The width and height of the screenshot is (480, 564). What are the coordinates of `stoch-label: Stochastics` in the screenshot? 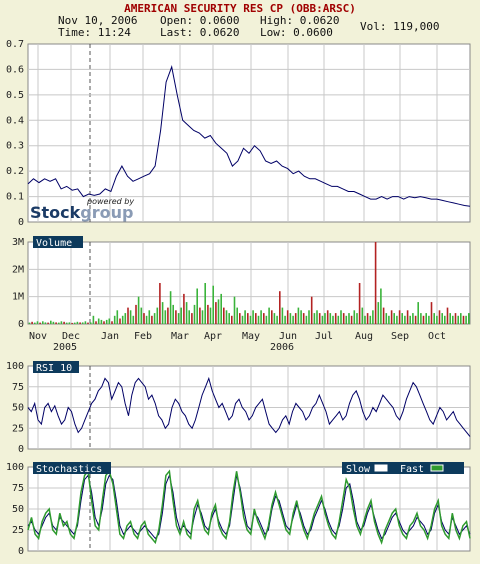 It's located at (69, 469).